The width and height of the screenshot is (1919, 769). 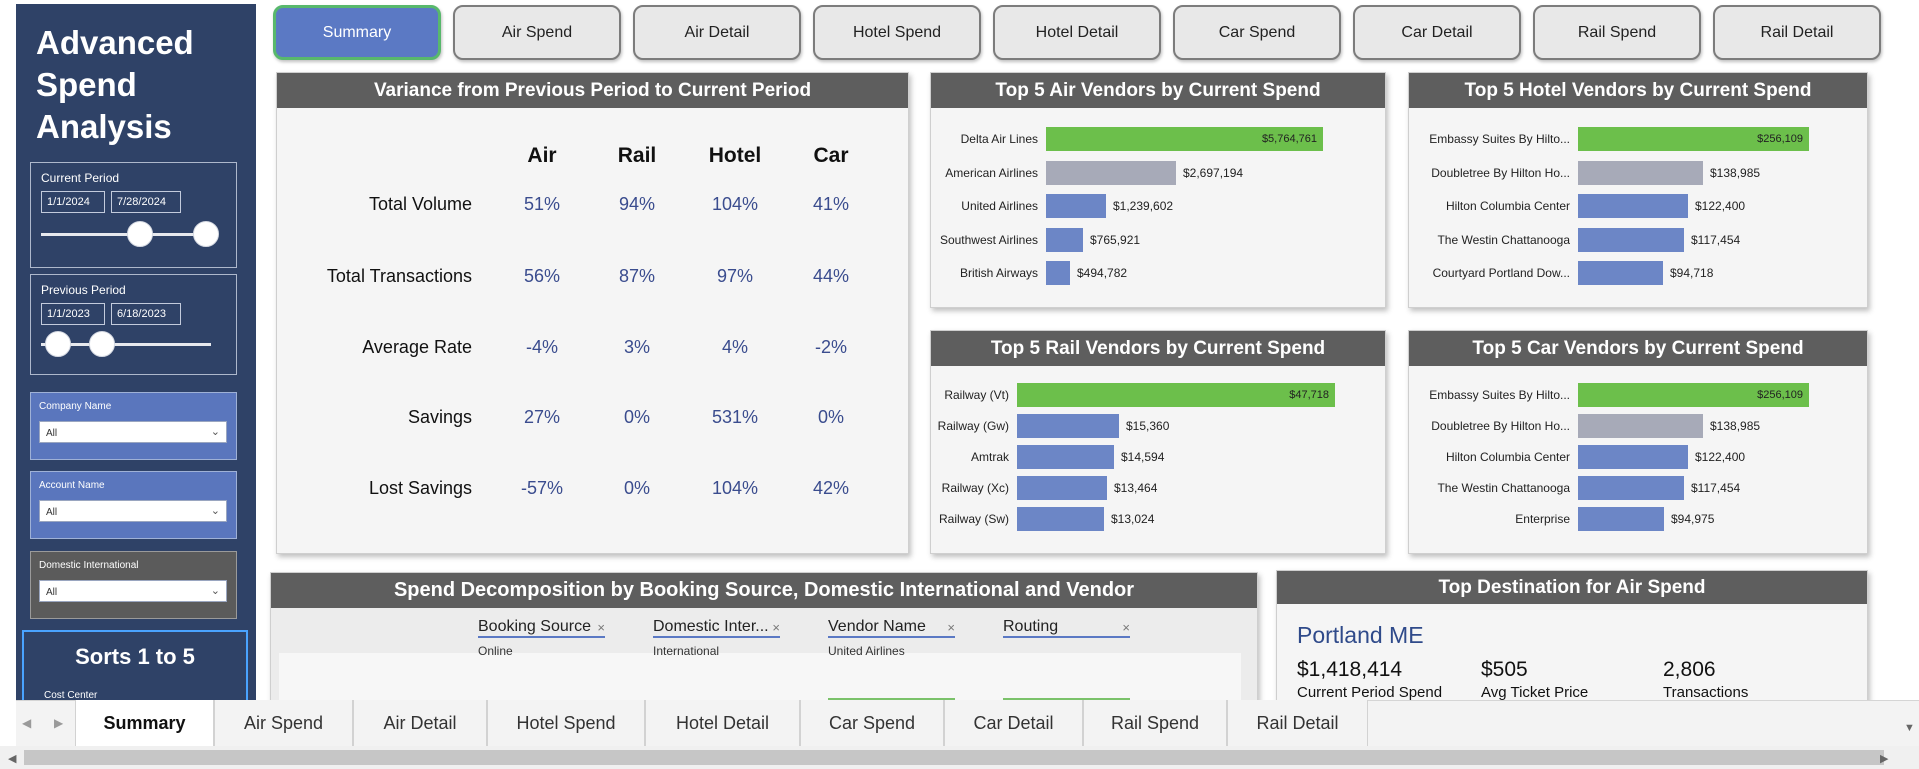 What do you see at coordinates (735, 276) in the screenshot?
I see `variance-value: 97%` at bounding box center [735, 276].